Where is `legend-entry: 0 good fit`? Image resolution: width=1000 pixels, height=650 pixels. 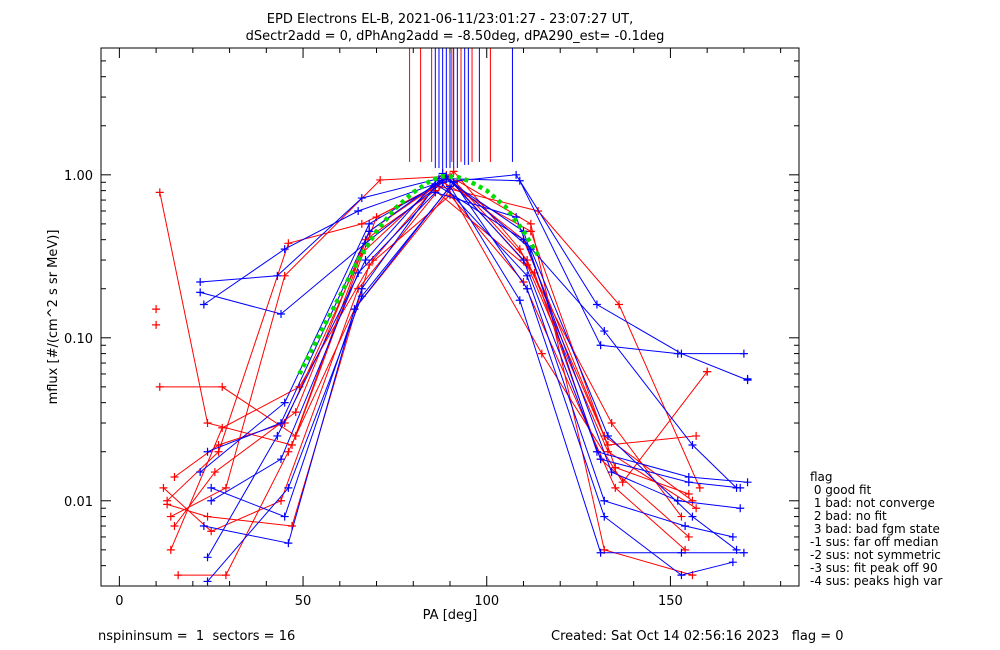
legend-entry: 0 good fit is located at coordinates (841, 490).